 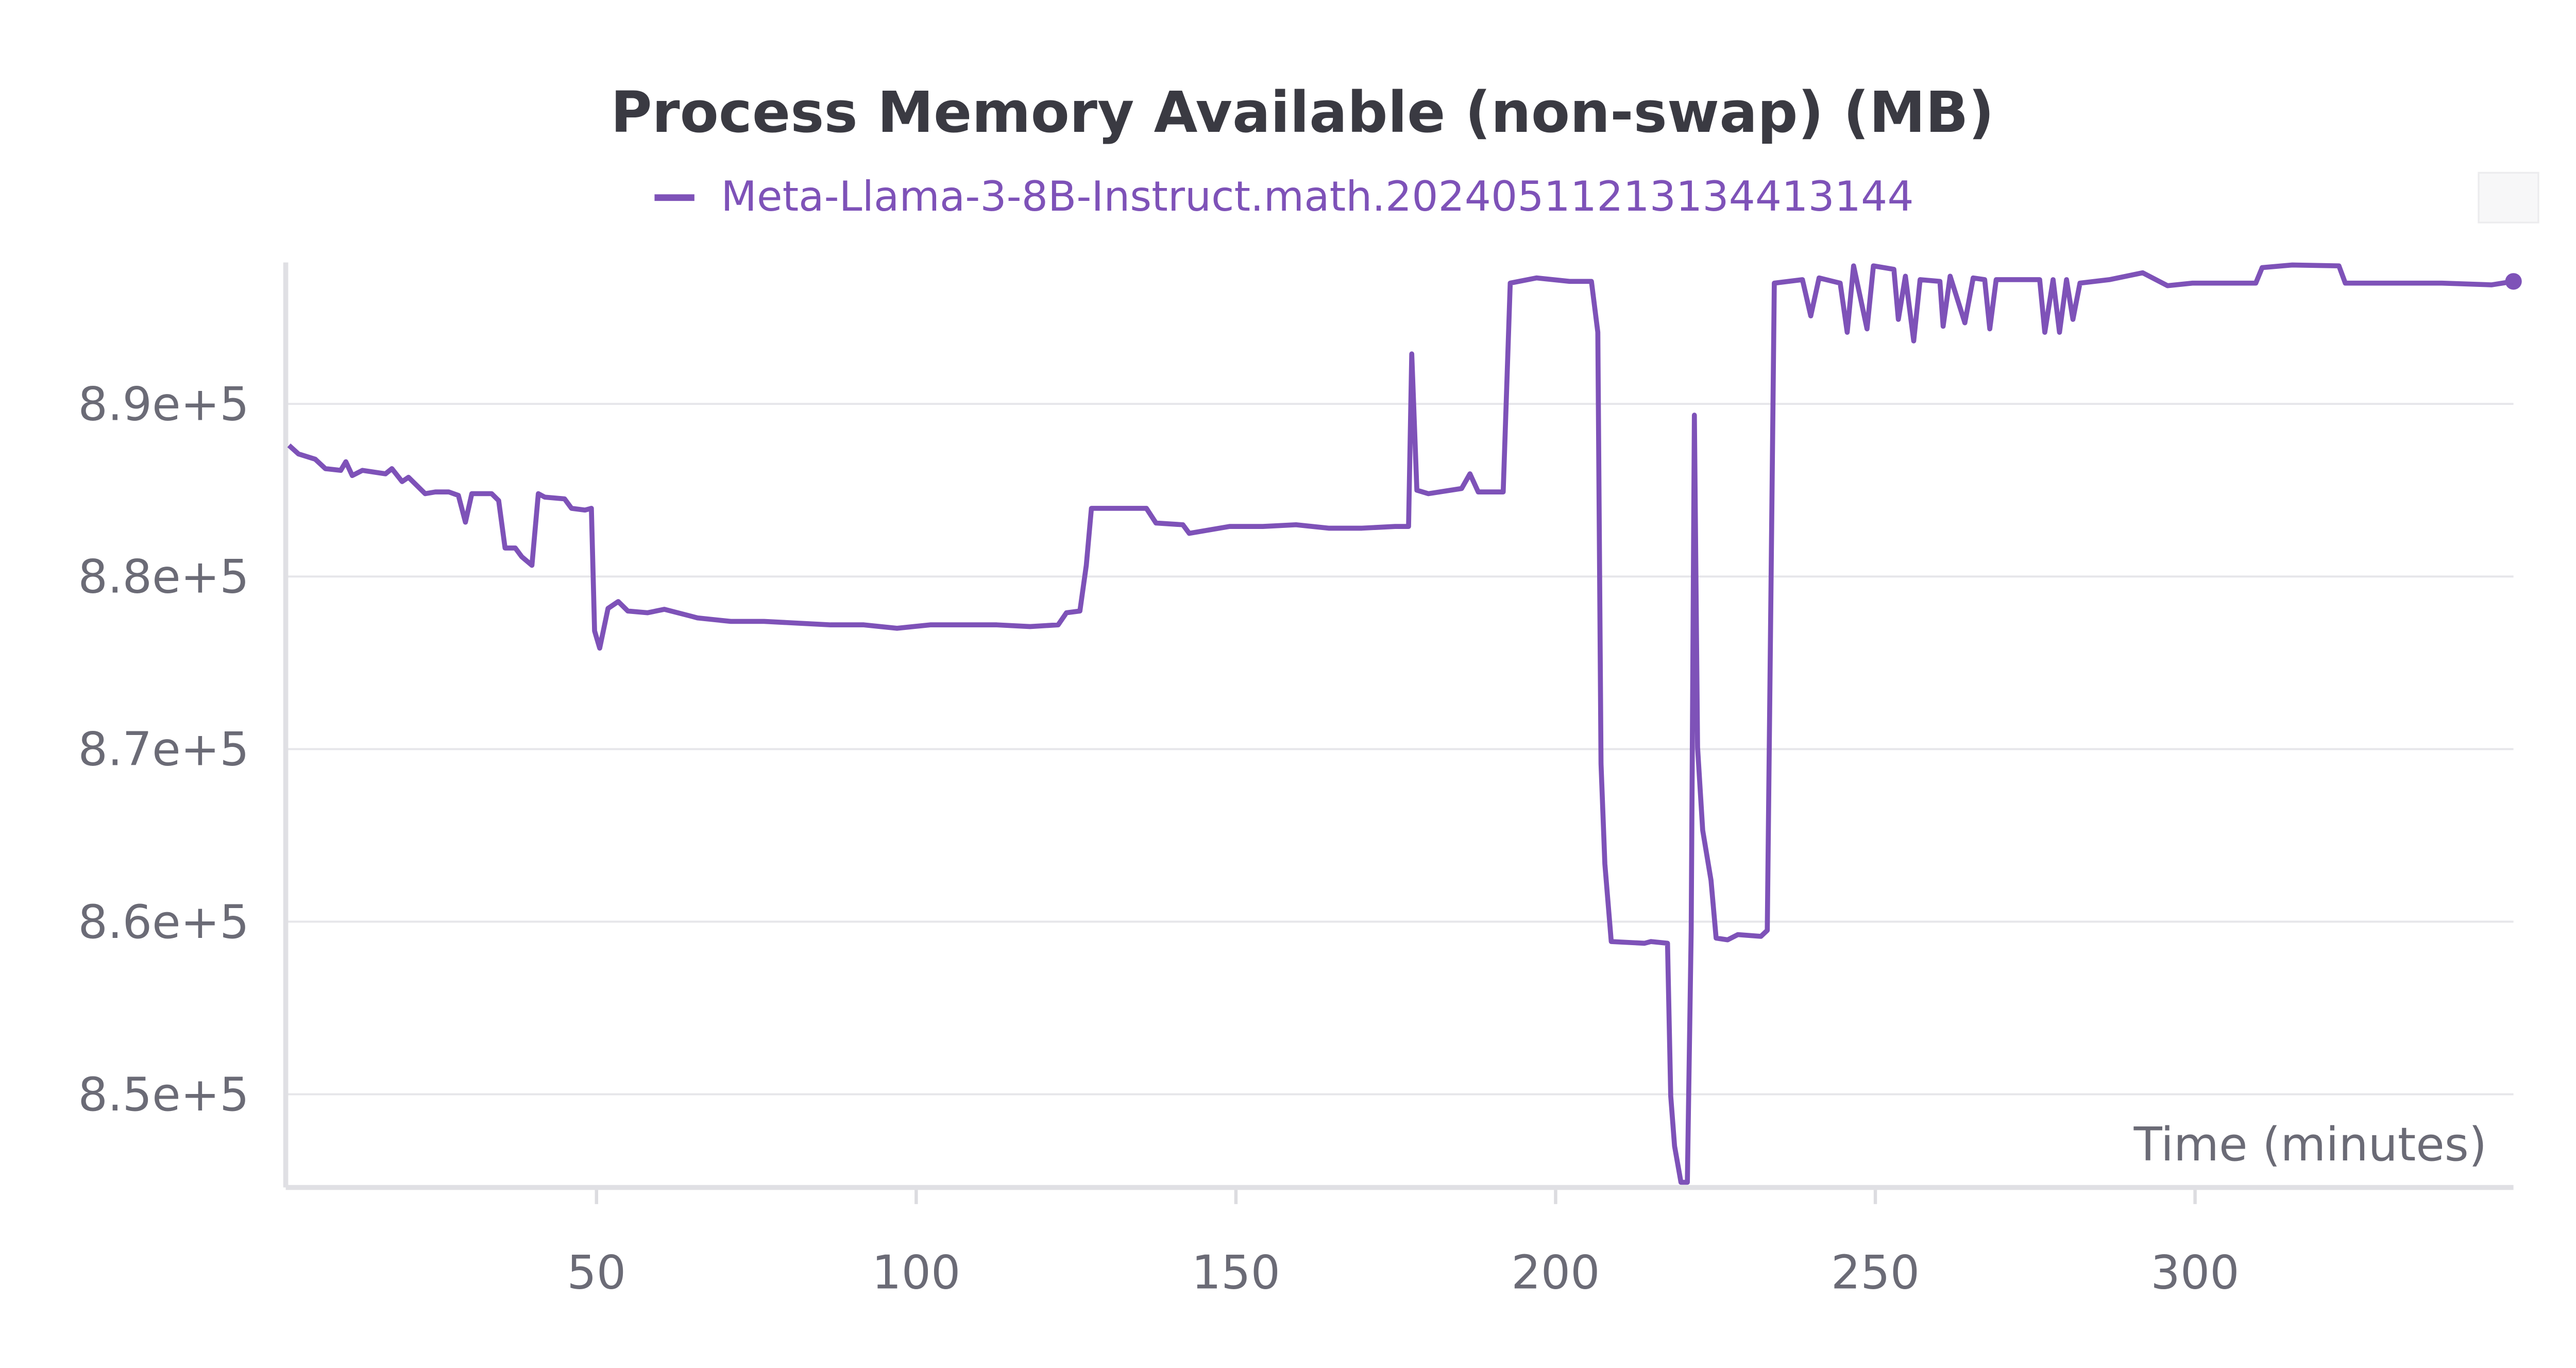 What do you see at coordinates (2513, 281) in the screenshot?
I see `end-point` at bounding box center [2513, 281].